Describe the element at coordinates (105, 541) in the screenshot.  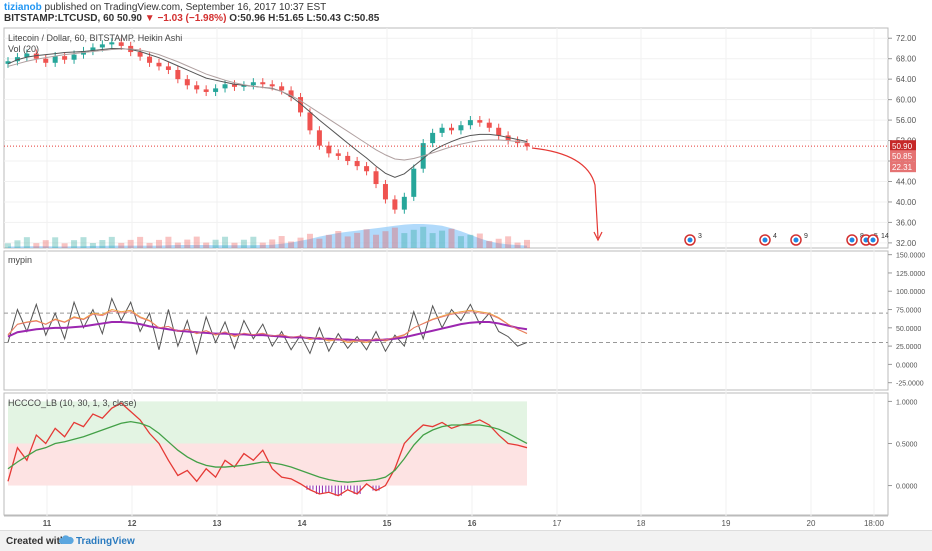
I see `tradingview-brand: TradingView` at that location.